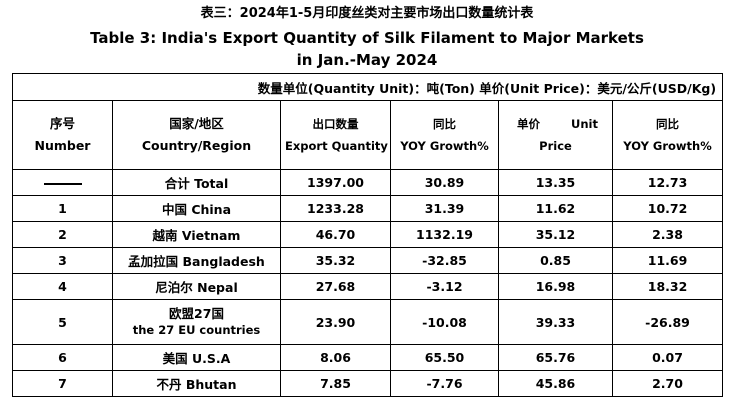  I want to click on row-yoy-quantity: -3.12, so click(444, 286).